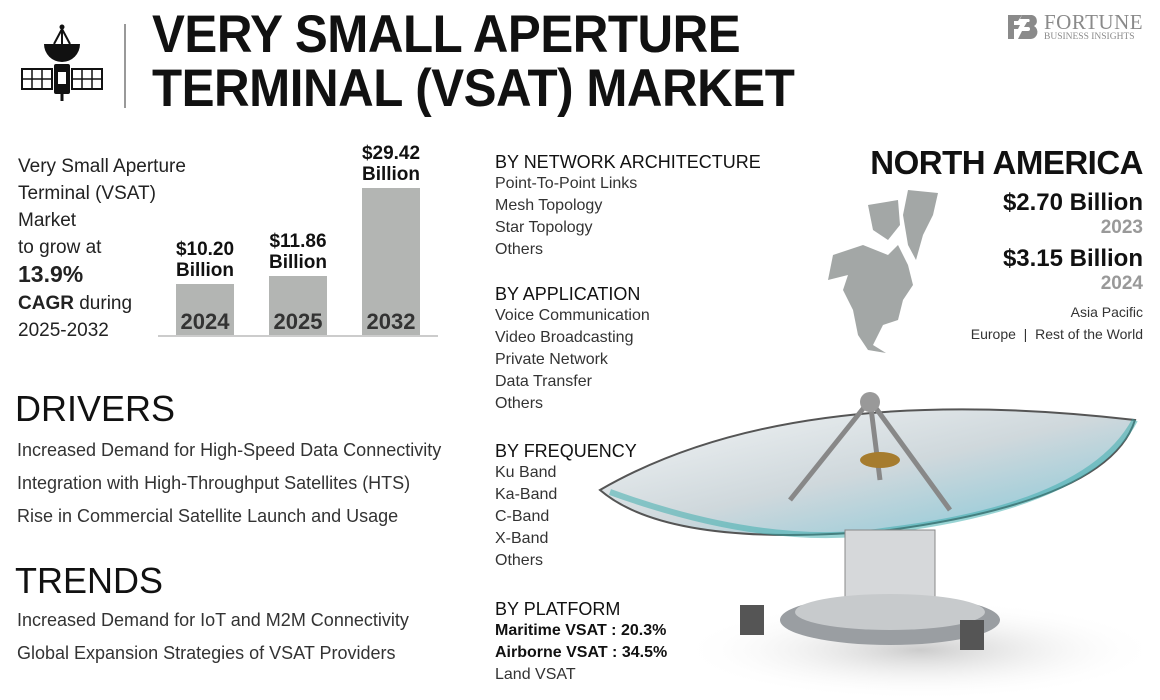 The width and height of the screenshot is (1160, 700). Describe the element at coordinates (551, 359) in the screenshot. I see `segment-item: Private Network` at that location.